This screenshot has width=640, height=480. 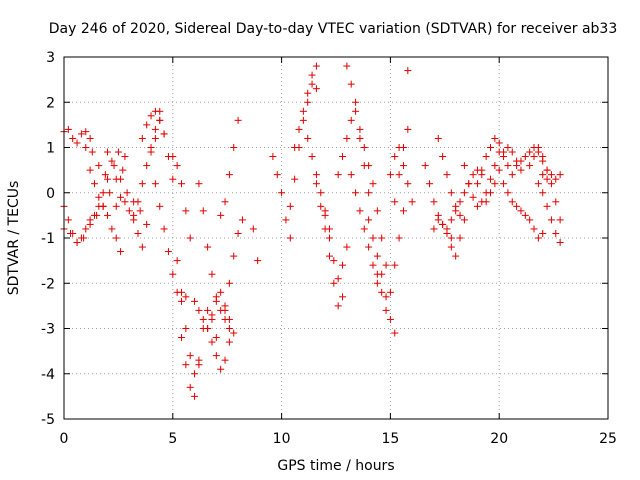 What do you see at coordinates (48, 420) in the screenshot?
I see `y-tick-label: -5` at bounding box center [48, 420].